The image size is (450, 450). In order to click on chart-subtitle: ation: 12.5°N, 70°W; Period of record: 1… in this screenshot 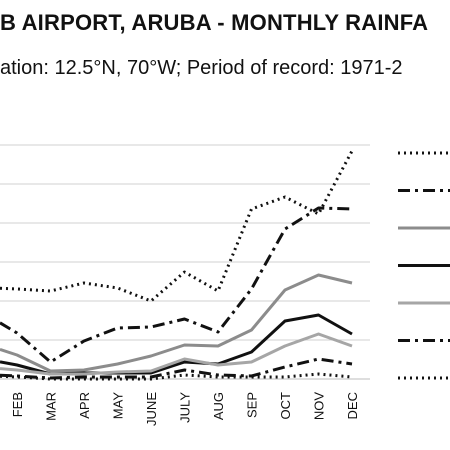, I will do `click(201, 68)`.